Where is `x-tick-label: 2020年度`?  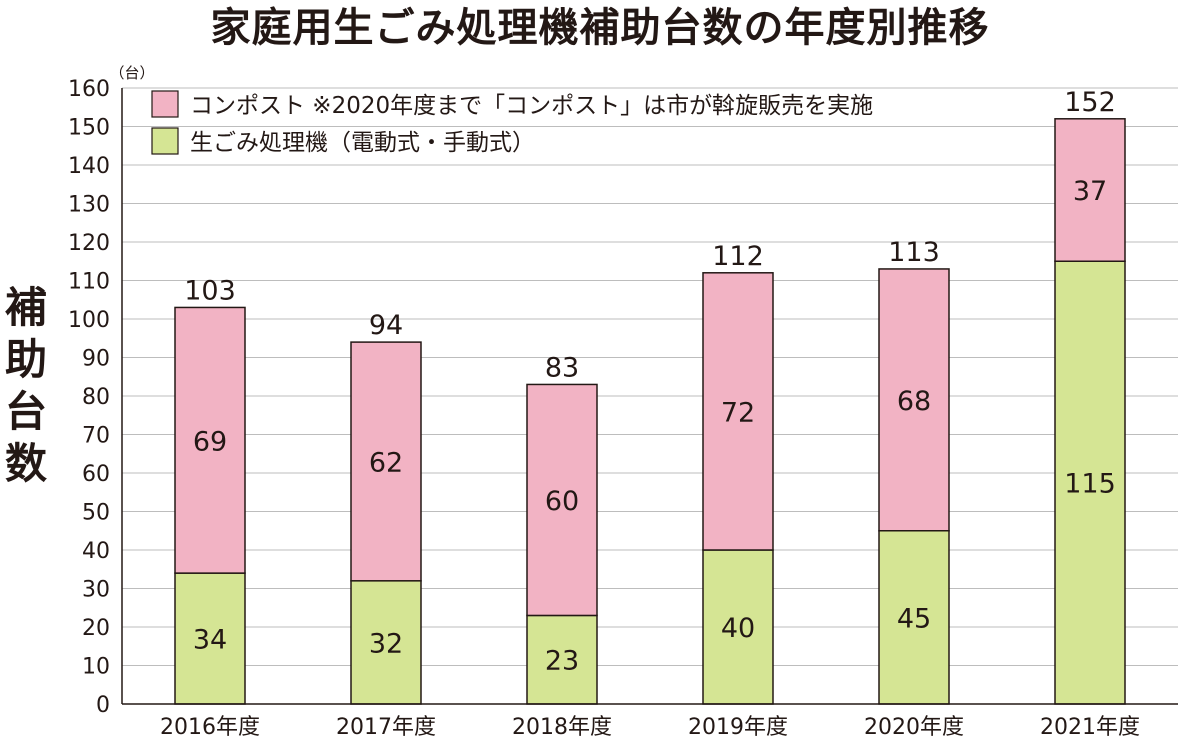 x-tick-label: 2020年度 is located at coordinates (914, 727).